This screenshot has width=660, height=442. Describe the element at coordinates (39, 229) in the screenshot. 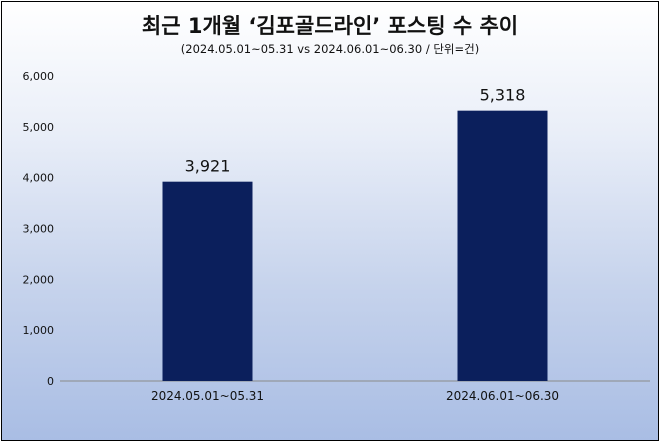

I see `y-tick-label: 3,000` at that location.